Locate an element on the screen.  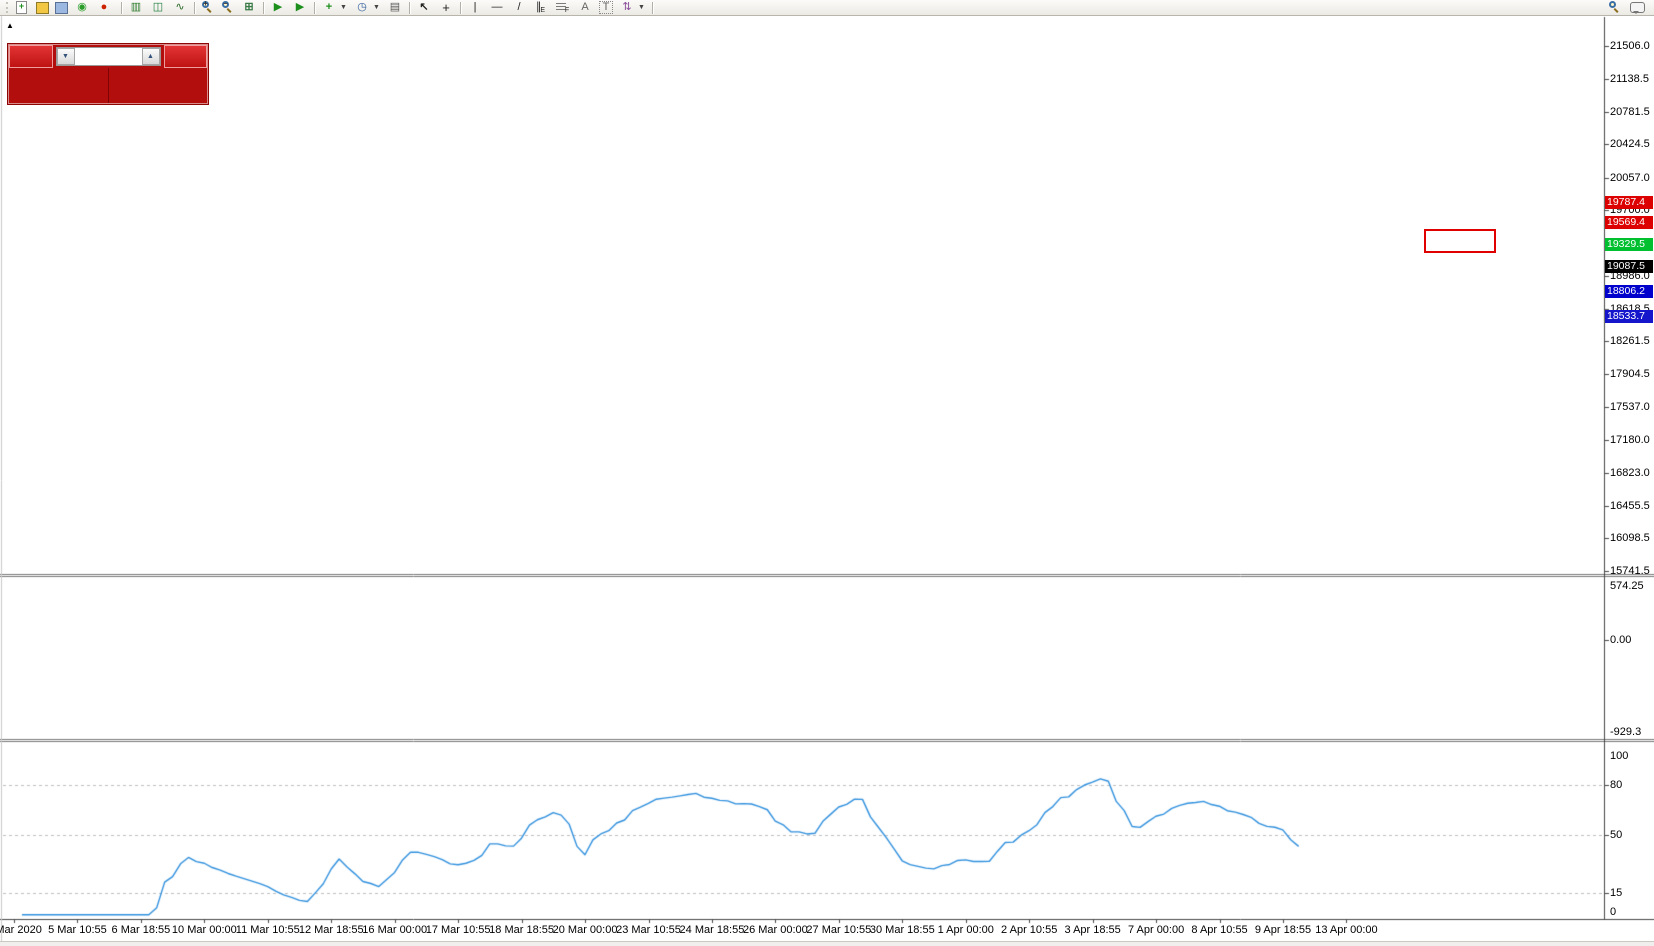
equidistant-channel-icon: ∥ E is located at coordinates (540, 7).